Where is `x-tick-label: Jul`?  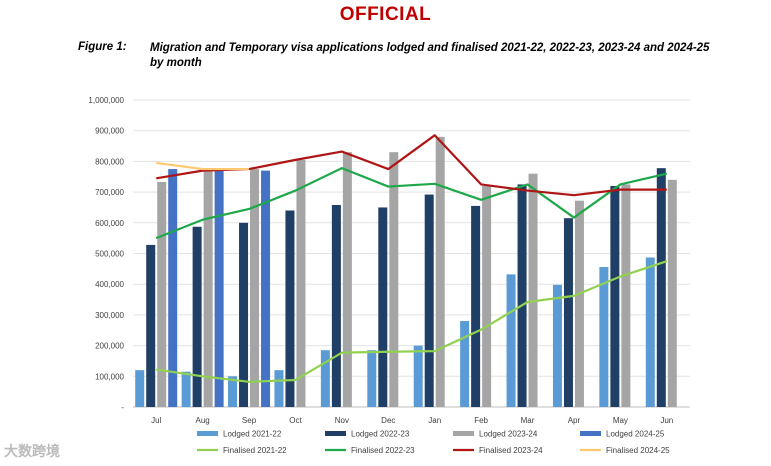
x-tick-label: Jul is located at coordinates (156, 420).